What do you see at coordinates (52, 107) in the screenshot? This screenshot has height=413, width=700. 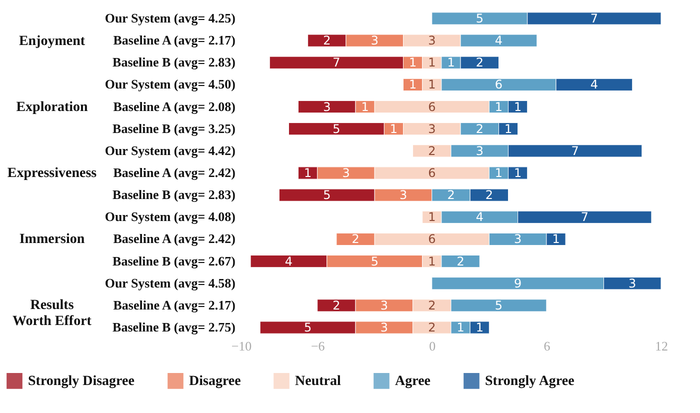 I see `text: Exploration` at bounding box center [52, 107].